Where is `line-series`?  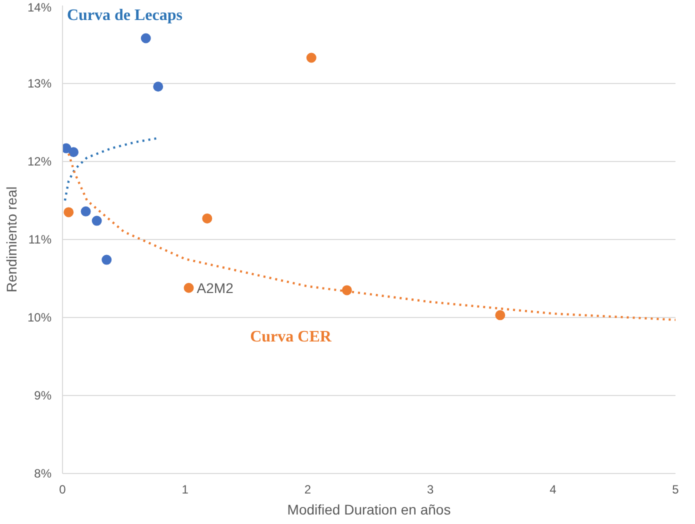
line-series is located at coordinates (112, 169).